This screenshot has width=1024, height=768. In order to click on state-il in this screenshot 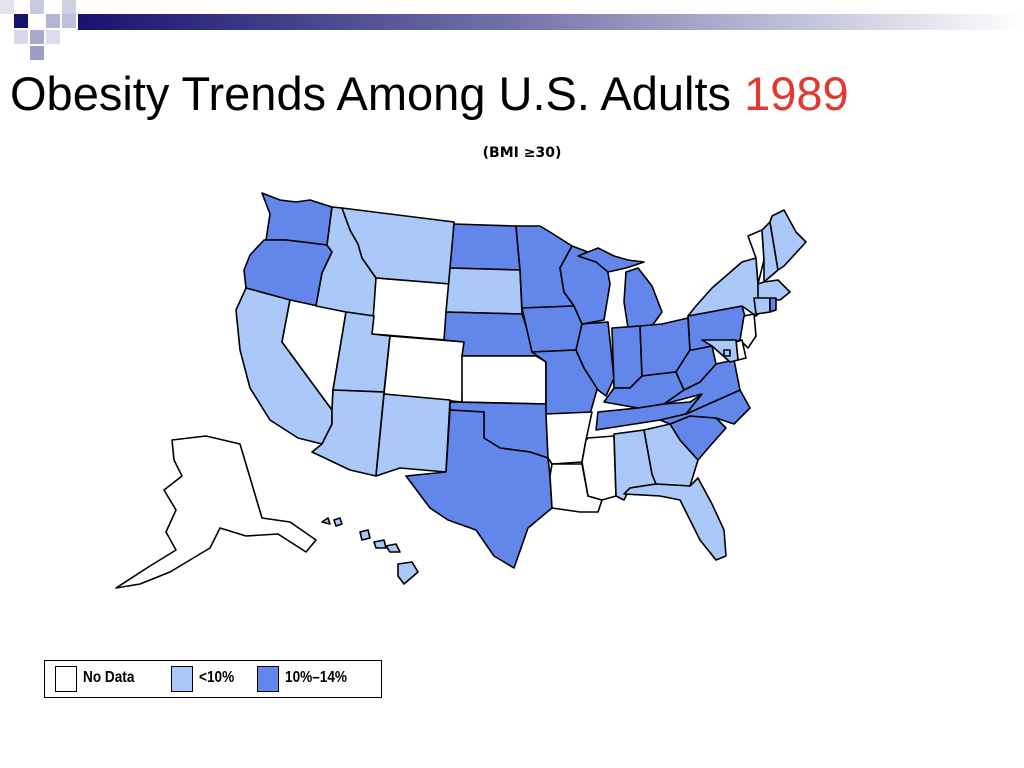, I will do `click(595, 359)`.